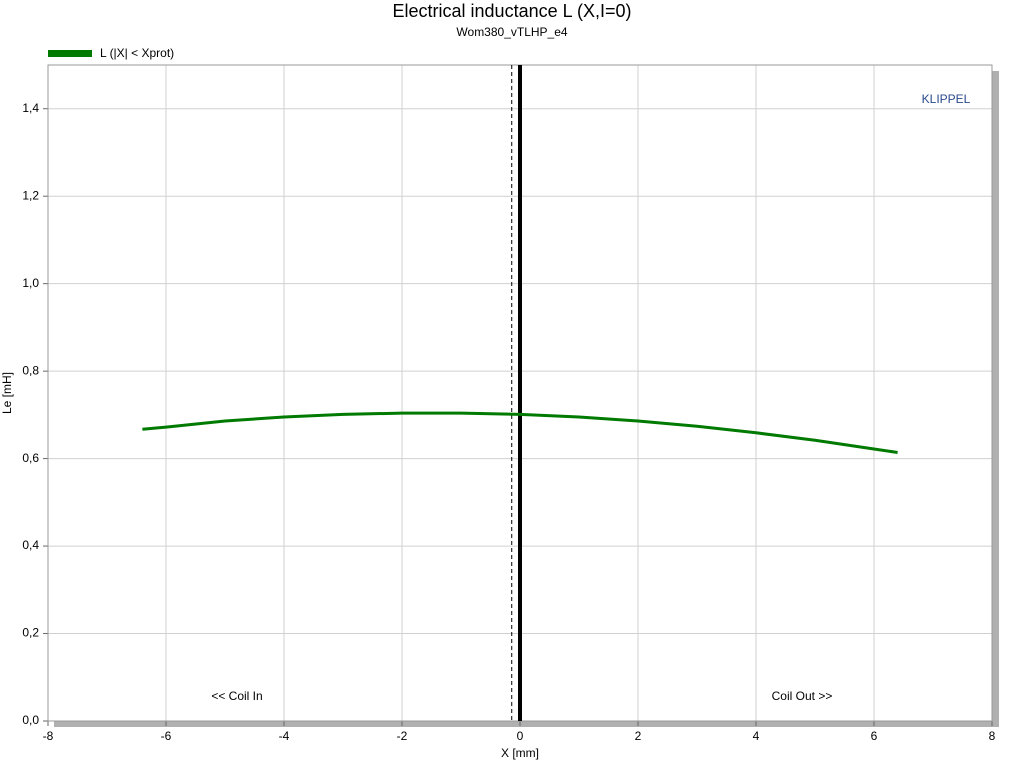  What do you see at coordinates (512, 11) in the screenshot?
I see `chart-title: Electrical inductance L (X,I=0)` at bounding box center [512, 11].